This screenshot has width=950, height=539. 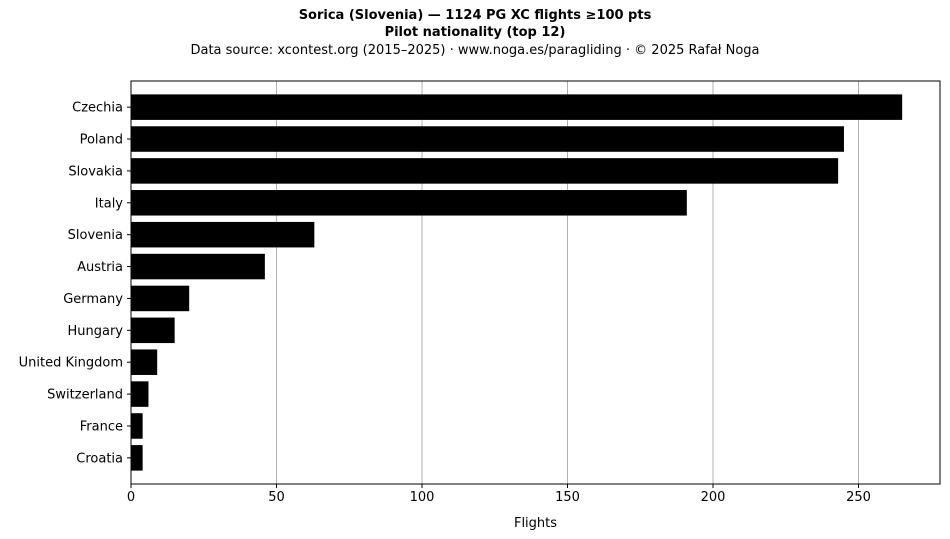 I want to click on x-tick-label: 0, so click(x=131, y=497).